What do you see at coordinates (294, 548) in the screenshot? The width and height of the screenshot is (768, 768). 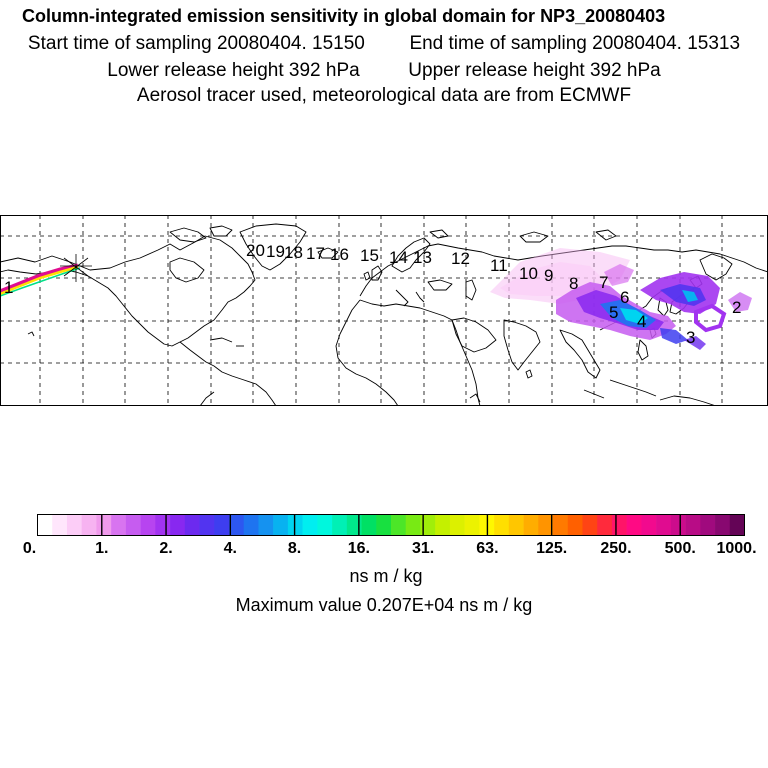 I see `colorbar-tick-label: 8.` at bounding box center [294, 548].